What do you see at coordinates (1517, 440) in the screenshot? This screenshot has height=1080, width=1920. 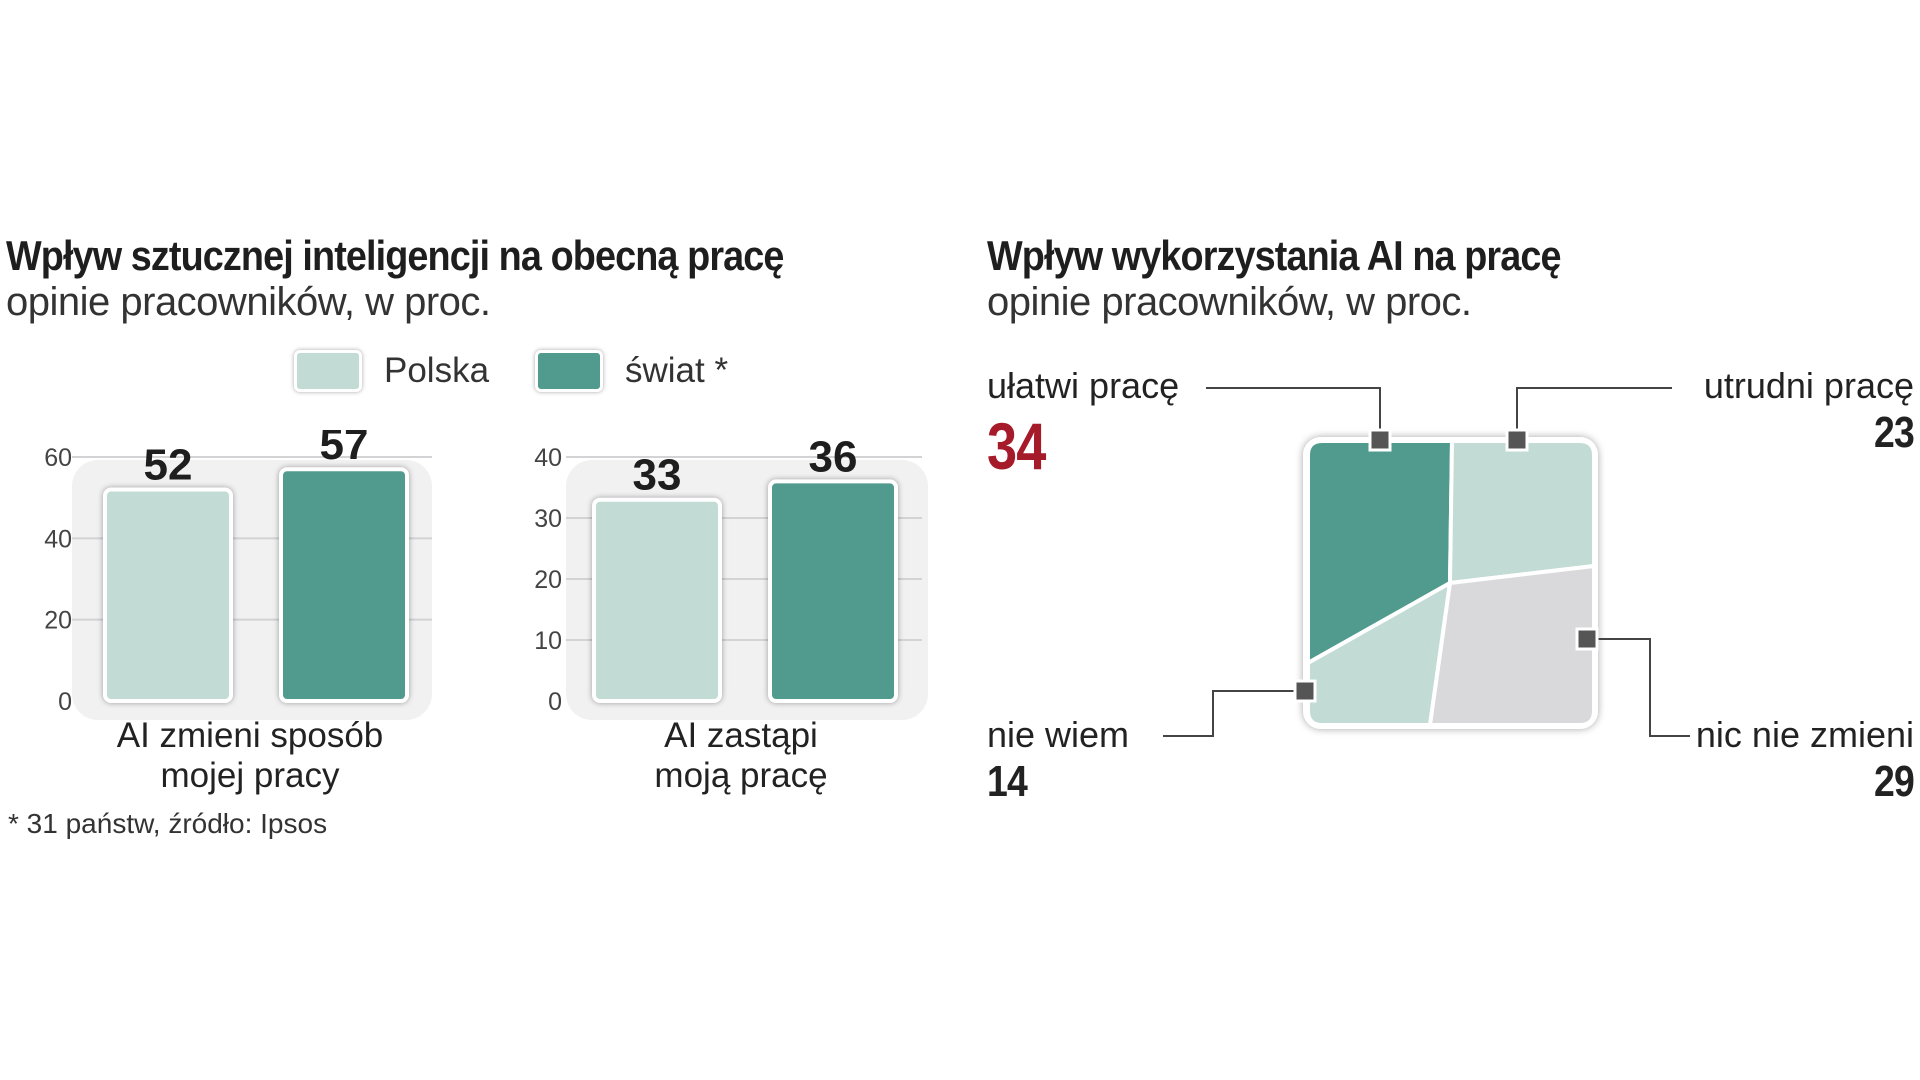 I see `marker-utrudni` at bounding box center [1517, 440].